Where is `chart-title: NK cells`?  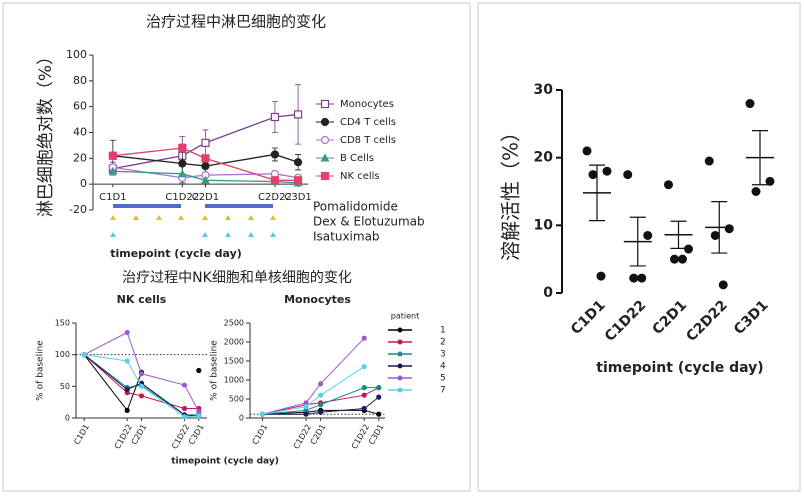
chart-title: NK cells is located at coordinates (142, 299).